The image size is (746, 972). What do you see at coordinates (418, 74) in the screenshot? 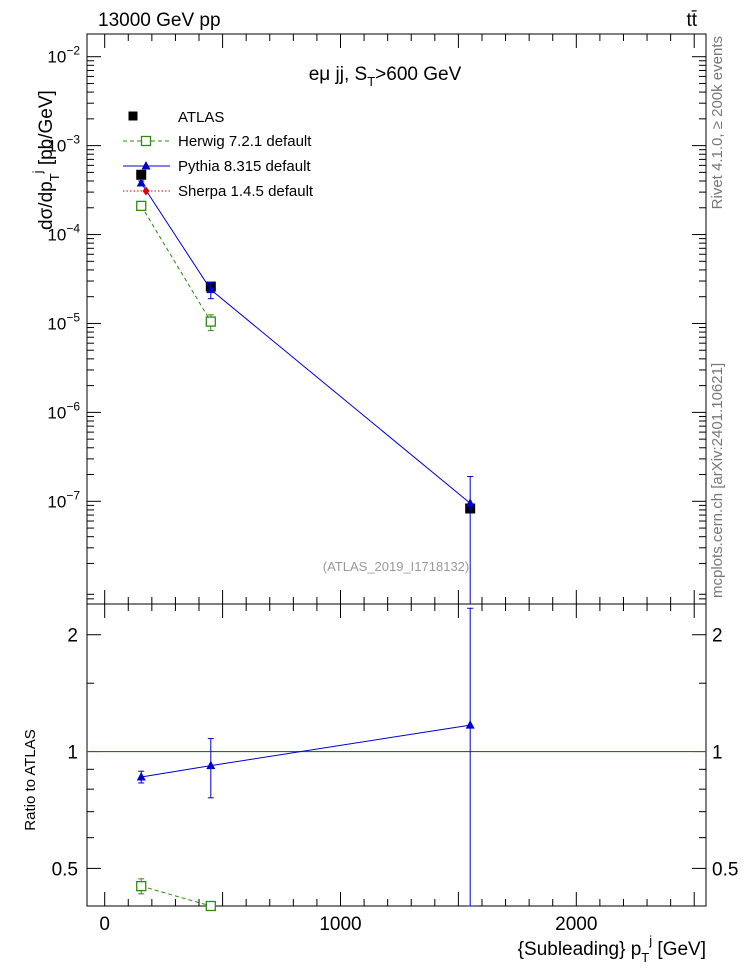
I see `main-title-rest: >600 GeV` at bounding box center [418, 74].